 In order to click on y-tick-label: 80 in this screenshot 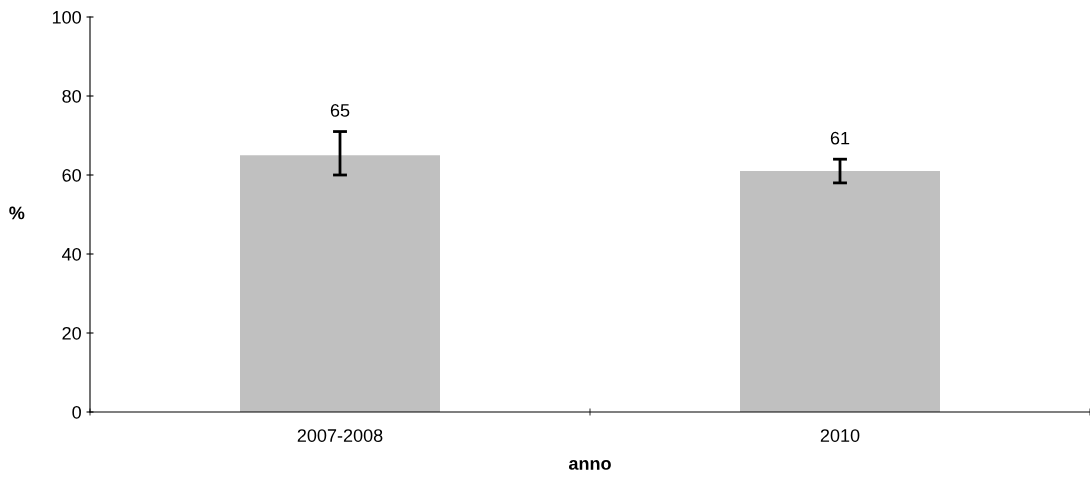, I will do `click(71, 96)`.